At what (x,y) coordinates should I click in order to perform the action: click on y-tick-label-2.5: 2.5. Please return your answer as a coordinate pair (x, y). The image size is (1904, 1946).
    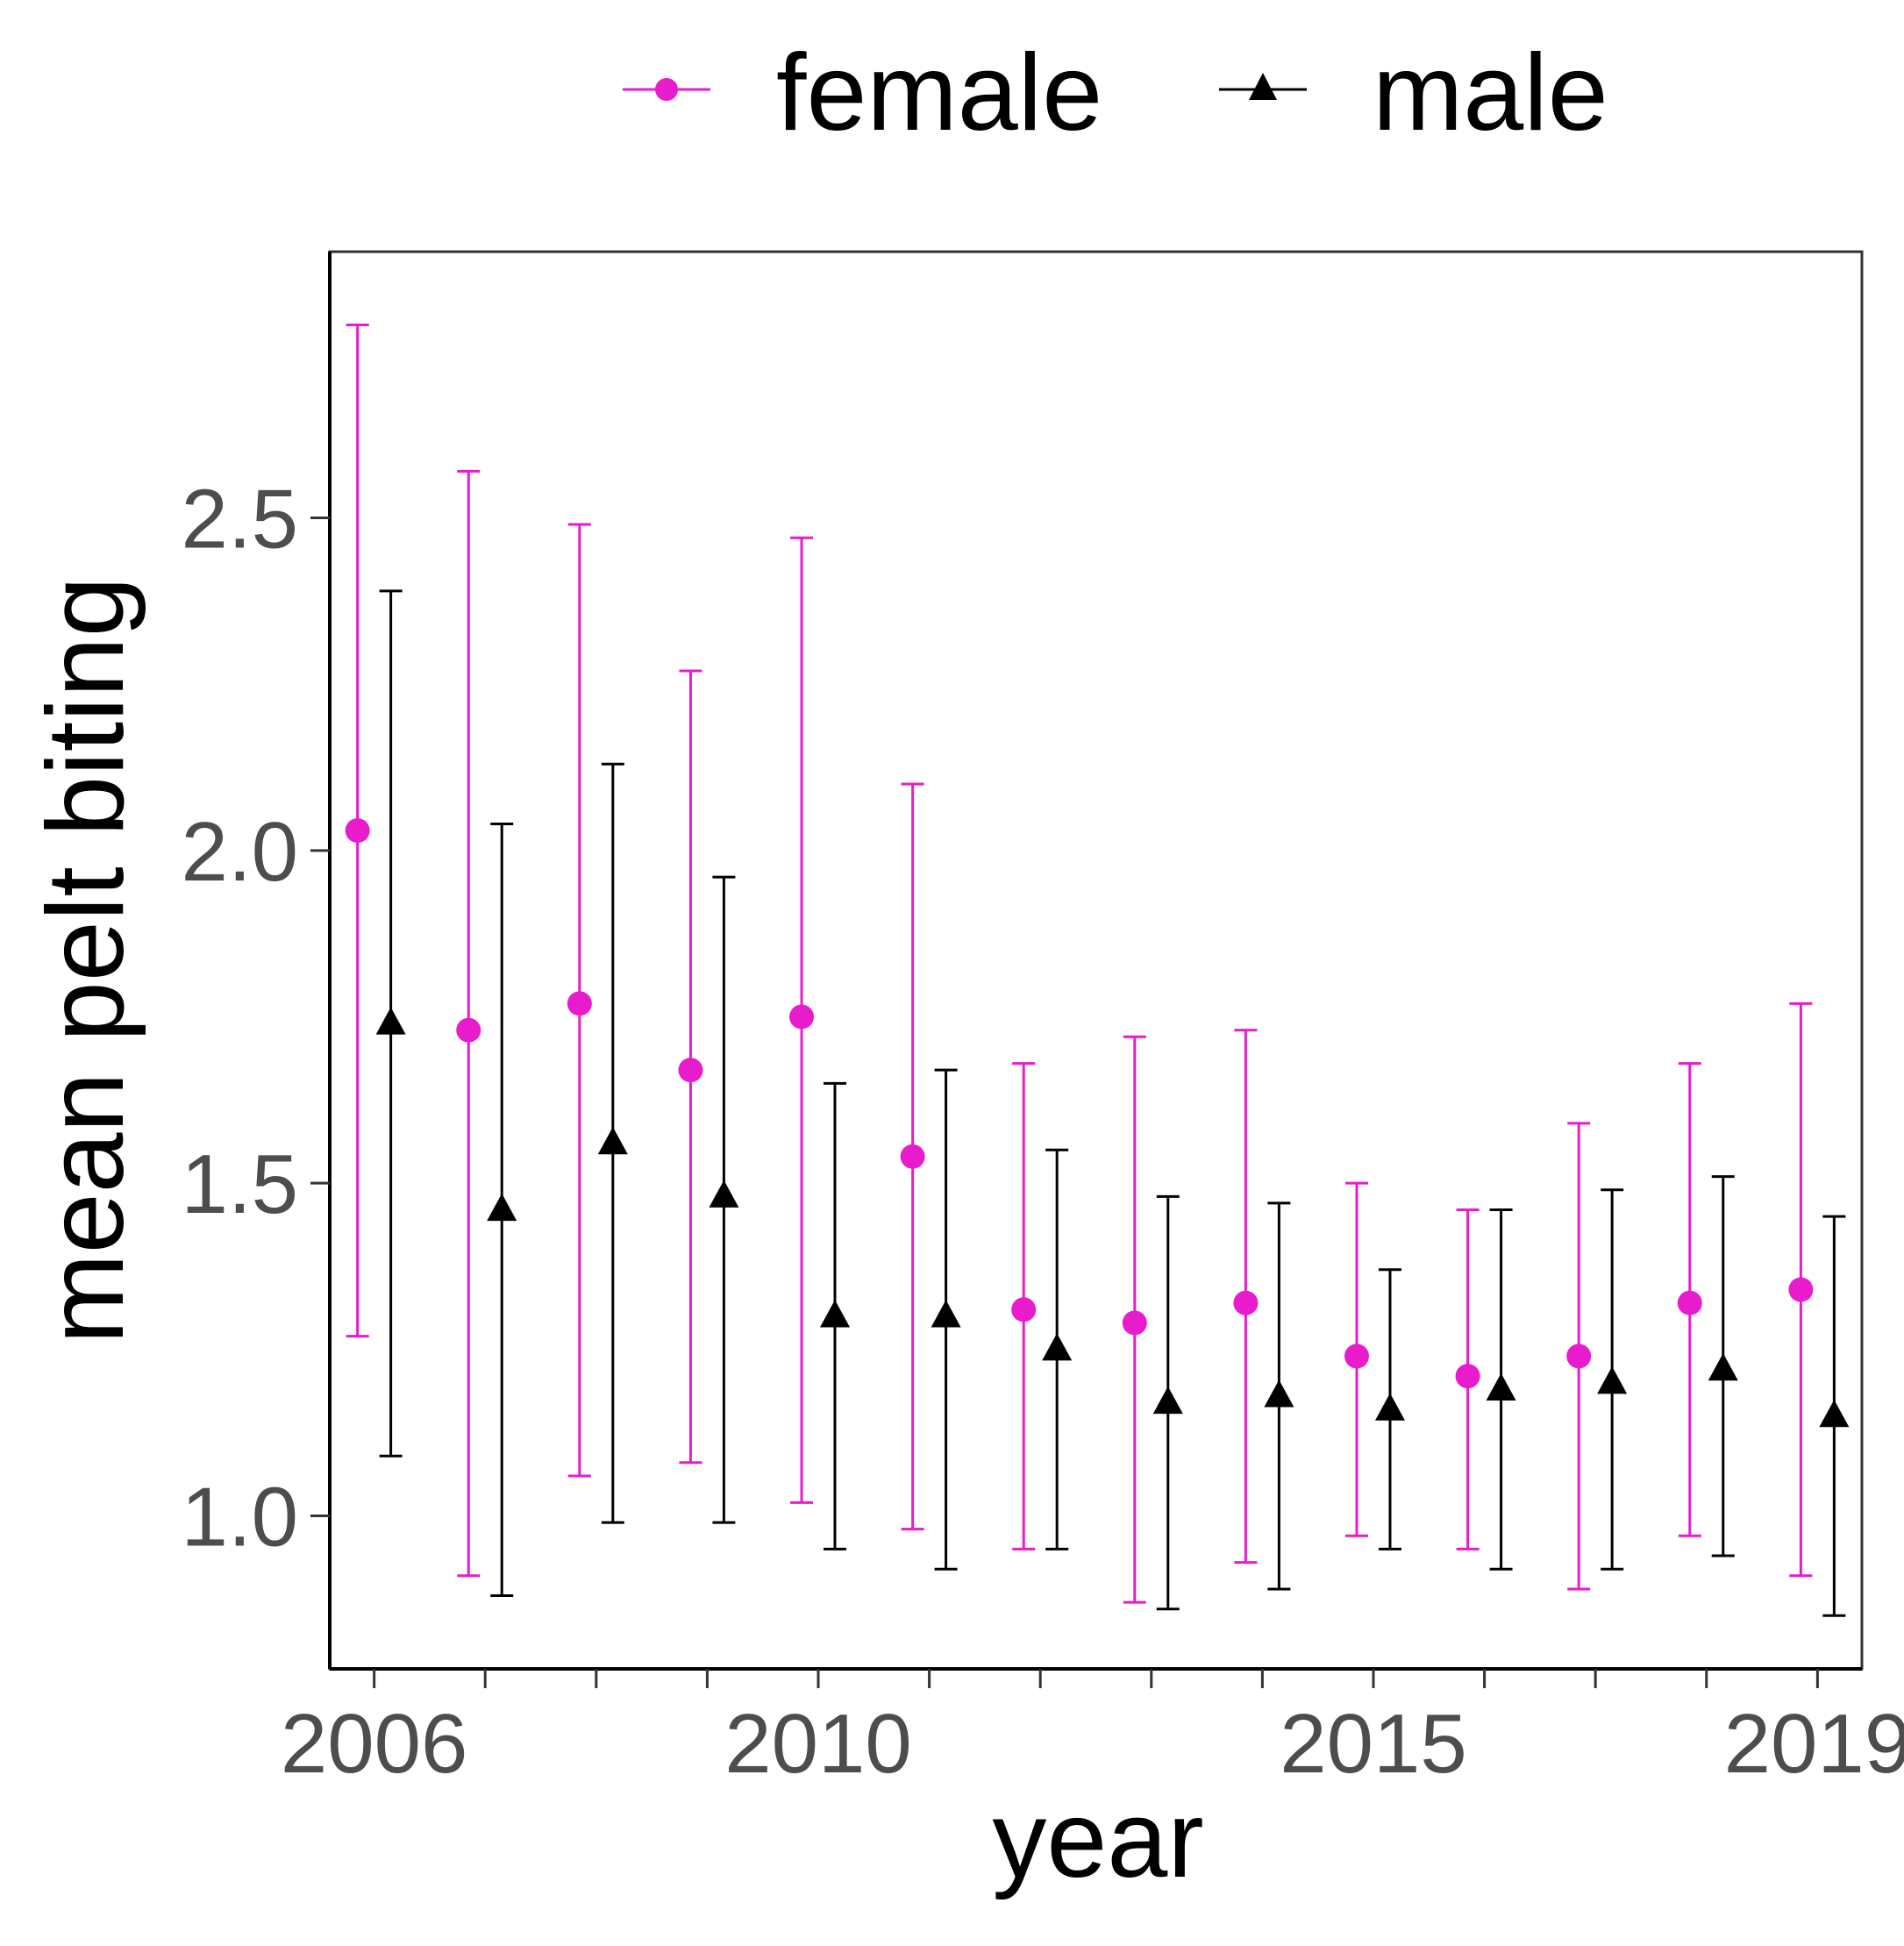
    Looking at the image, I should click on (240, 519).